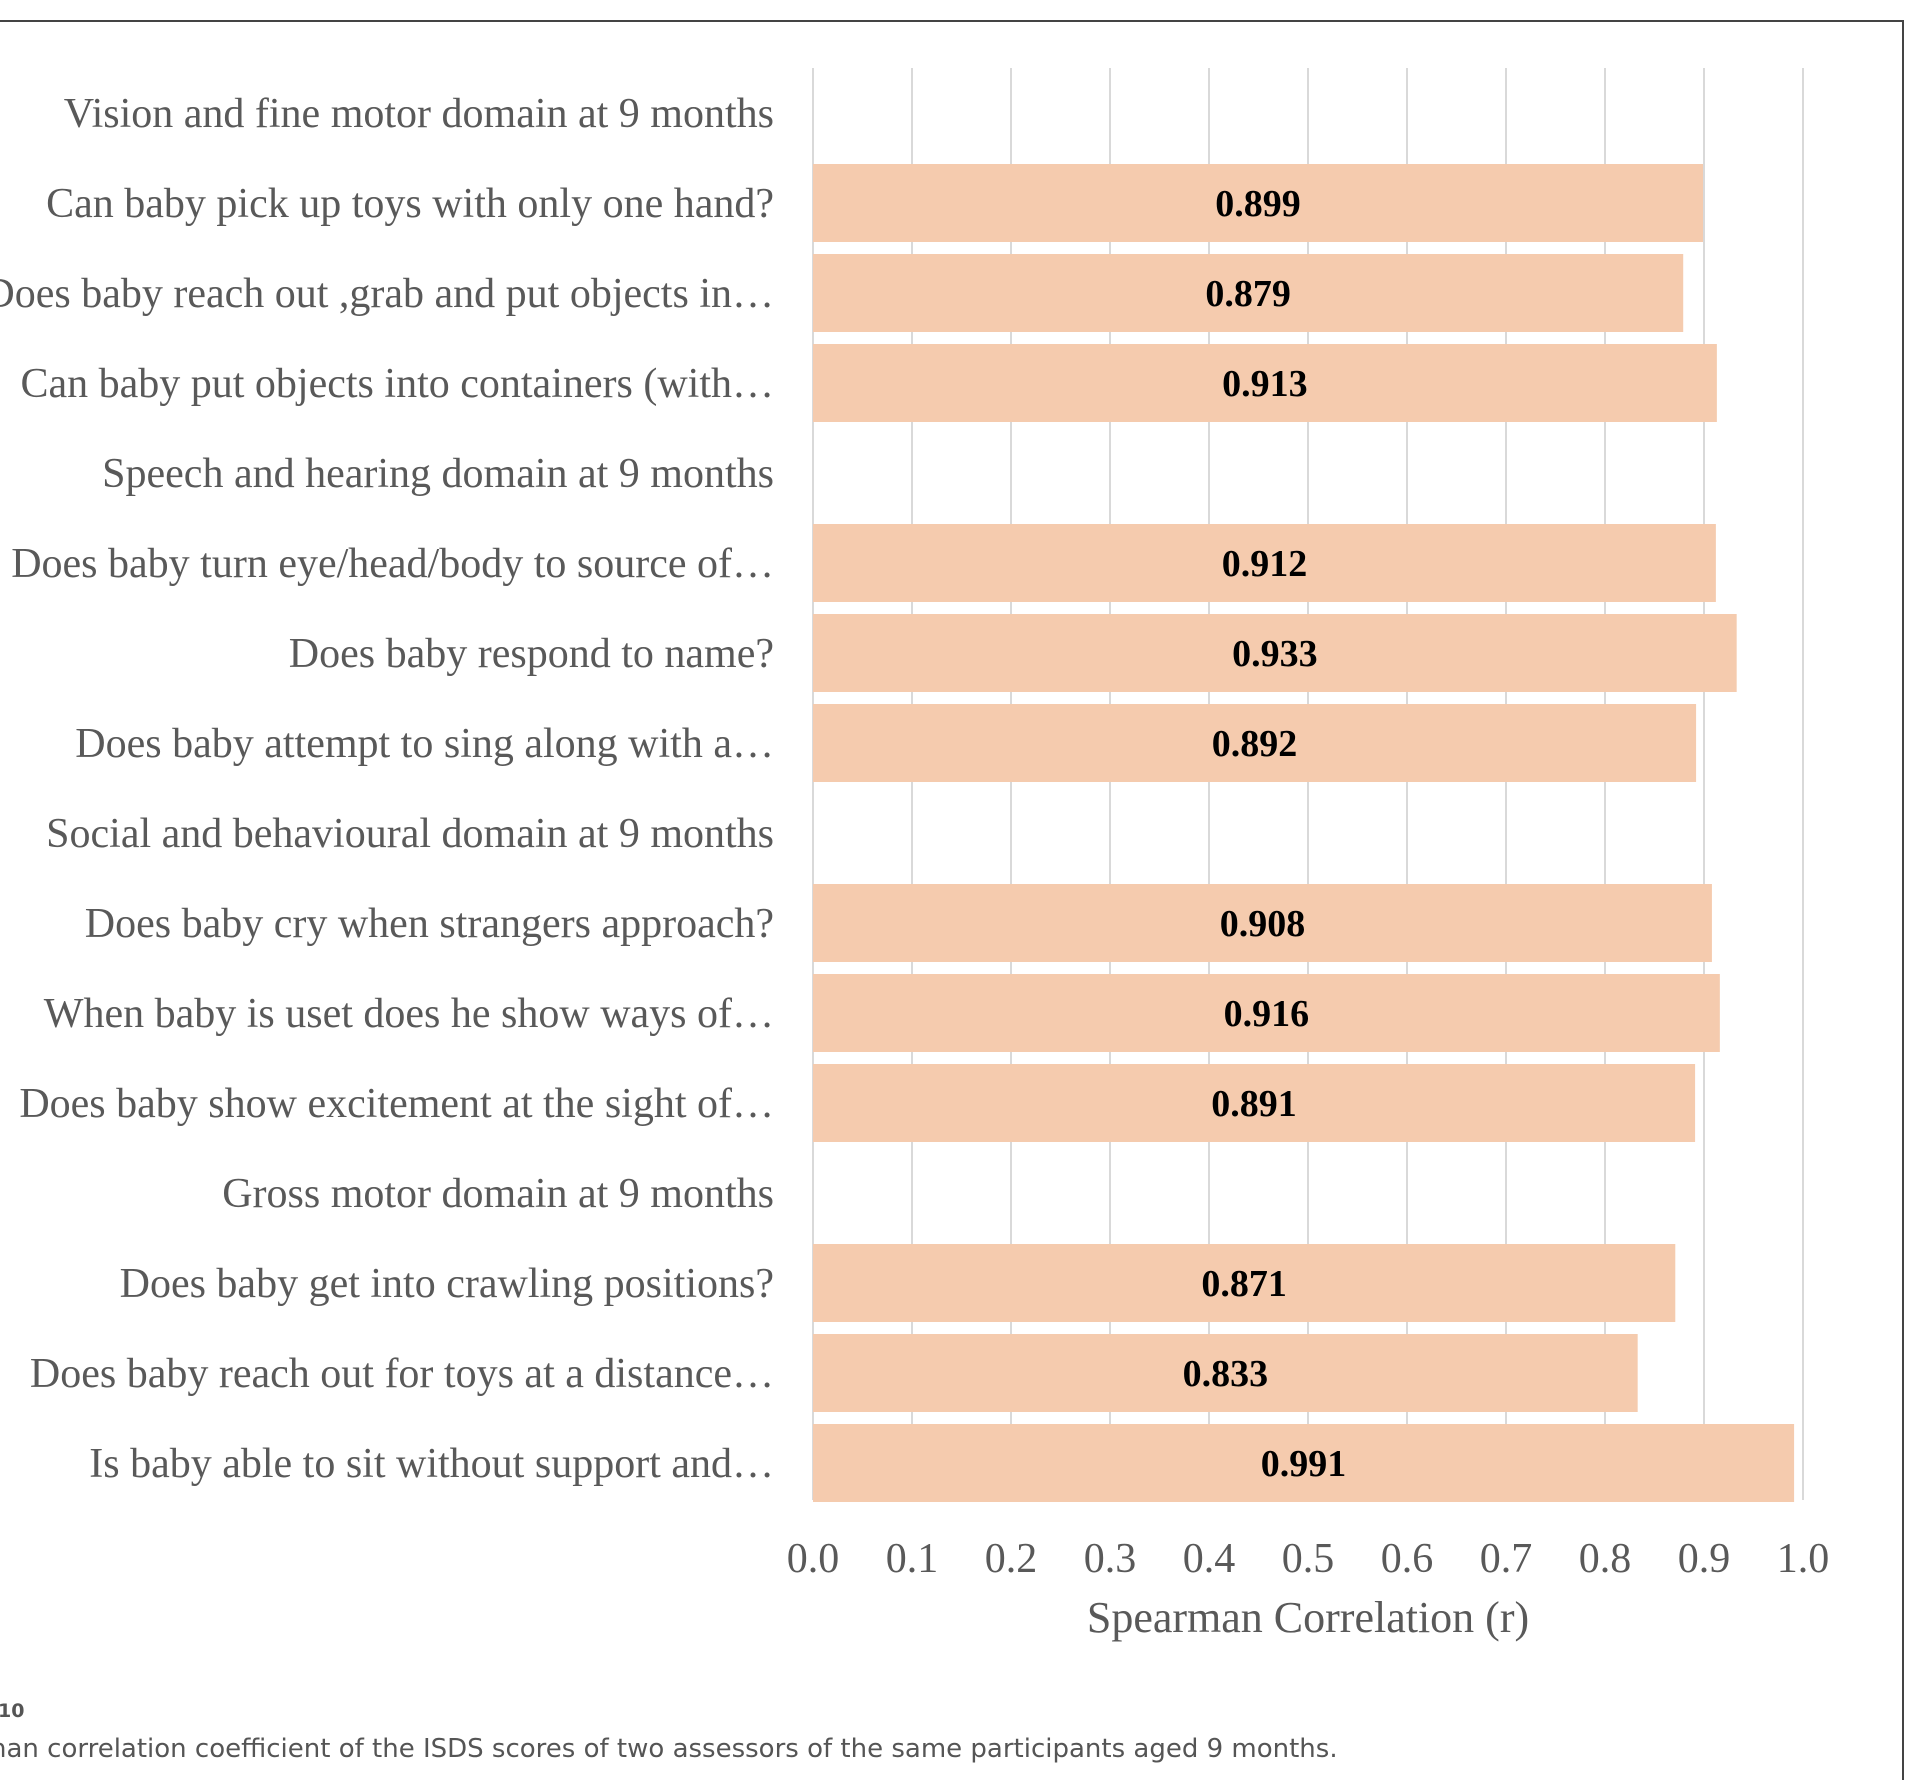 The height and width of the screenshot is (1780, 1906). I want to click on data-label: 0.912, so click(1265, 564).